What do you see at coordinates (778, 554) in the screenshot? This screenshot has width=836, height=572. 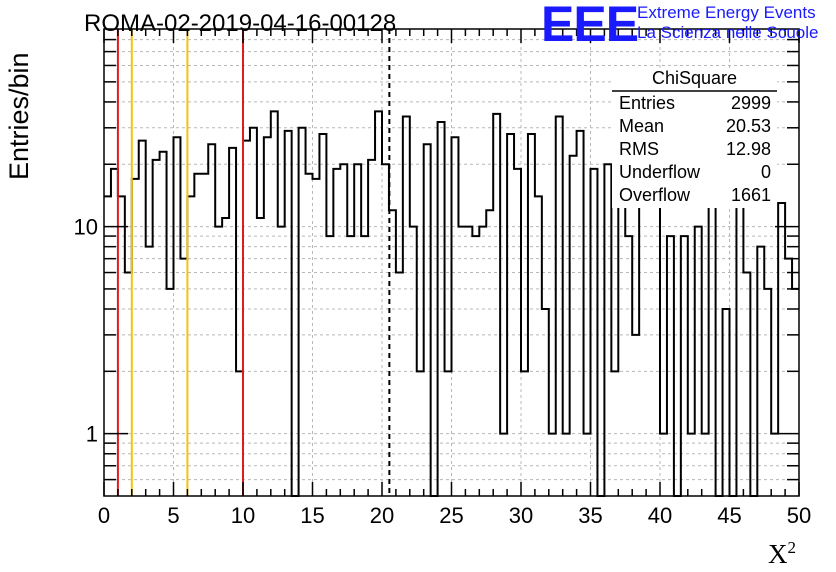 I see `x-axis-label-base: X` at bounding box center [778, 554].